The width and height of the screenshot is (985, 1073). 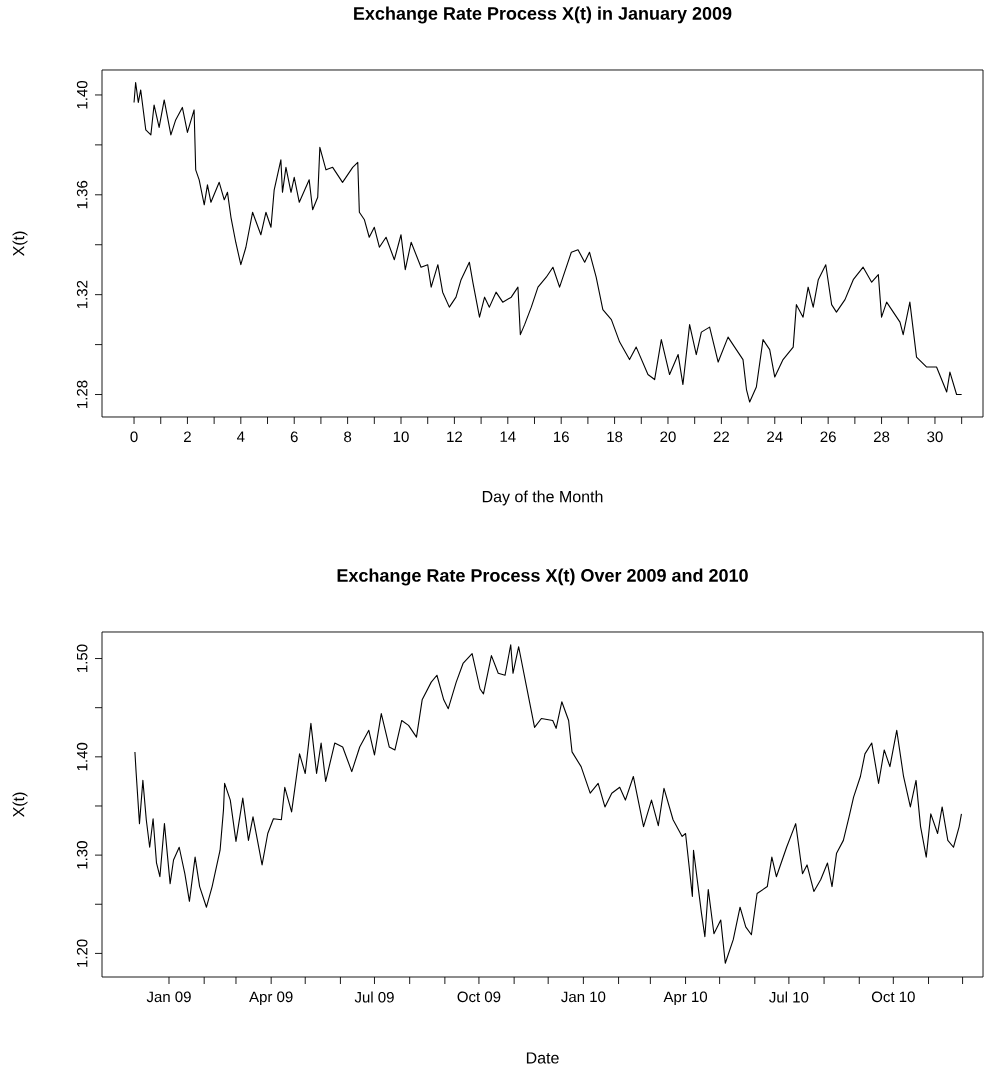 I want to click on chart-title: Exchange Rate Process X(t) in January 2009, so click(x=543, y=15).